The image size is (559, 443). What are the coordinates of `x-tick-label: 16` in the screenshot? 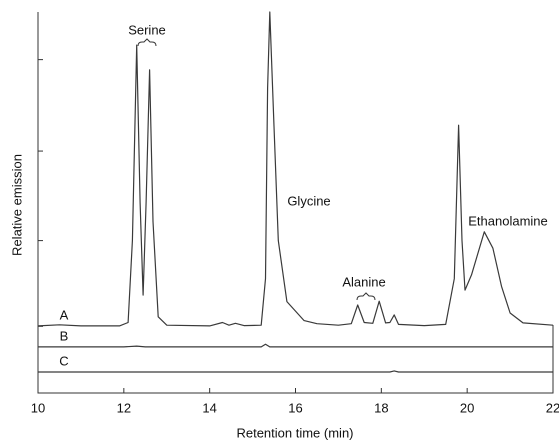 It's located at (295, 407).